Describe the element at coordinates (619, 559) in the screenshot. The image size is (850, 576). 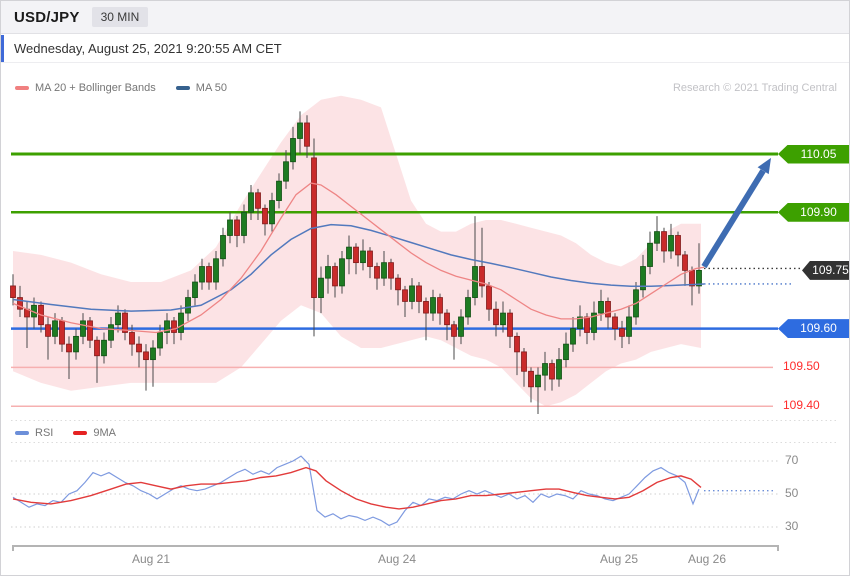
I see `x-axis-label-aug25: Aug 25` at that location.